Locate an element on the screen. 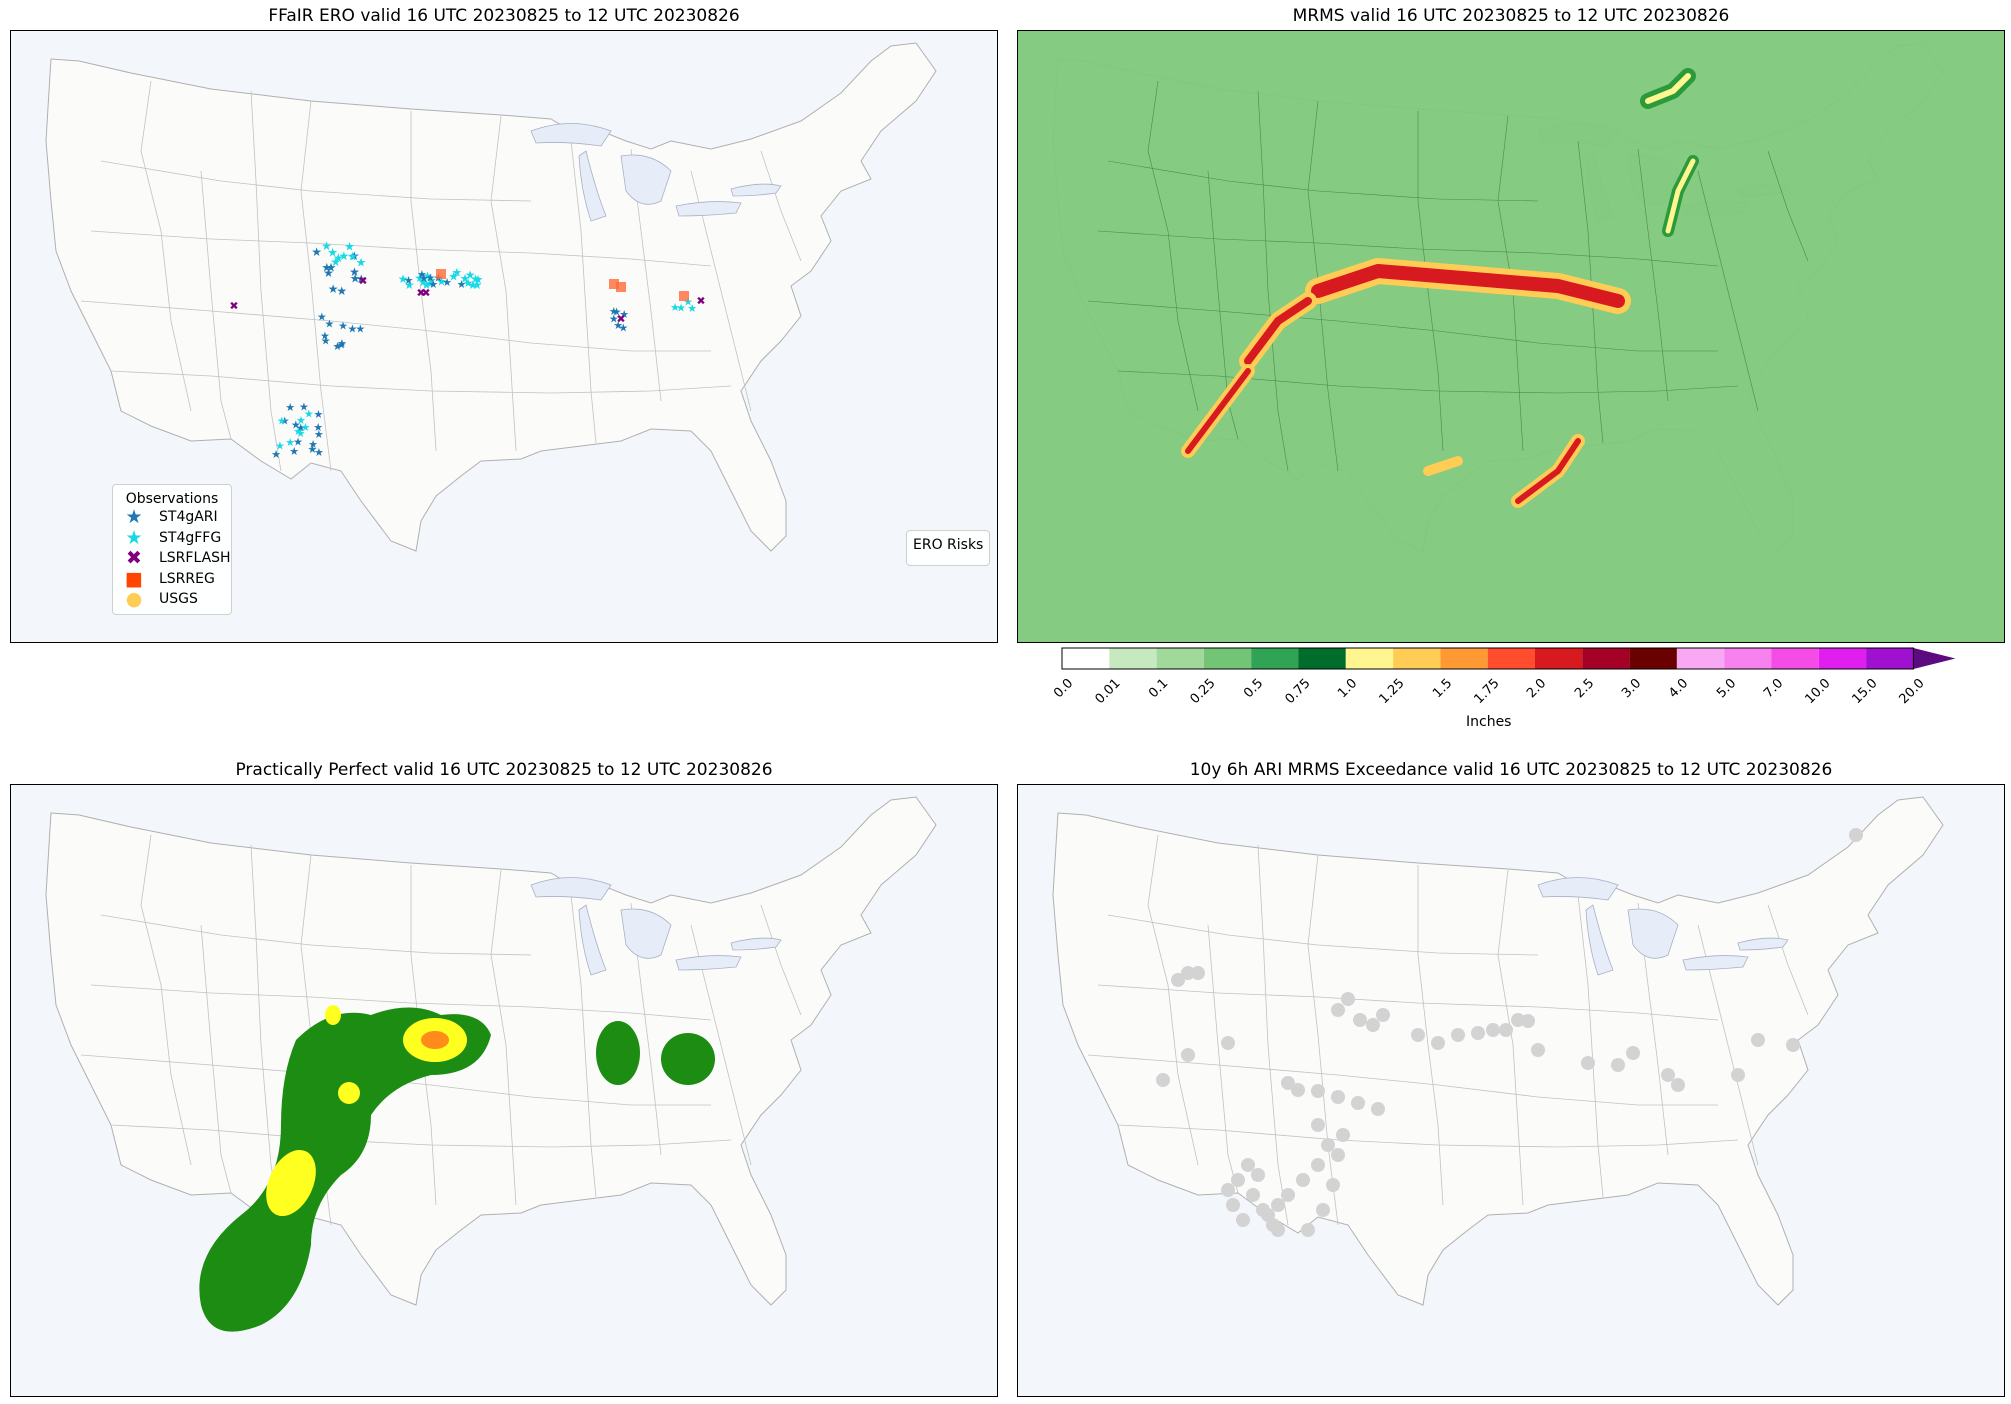 The image size is (2011, 1404). ari-exceedance-points is located at coordinates (1509, 1032).